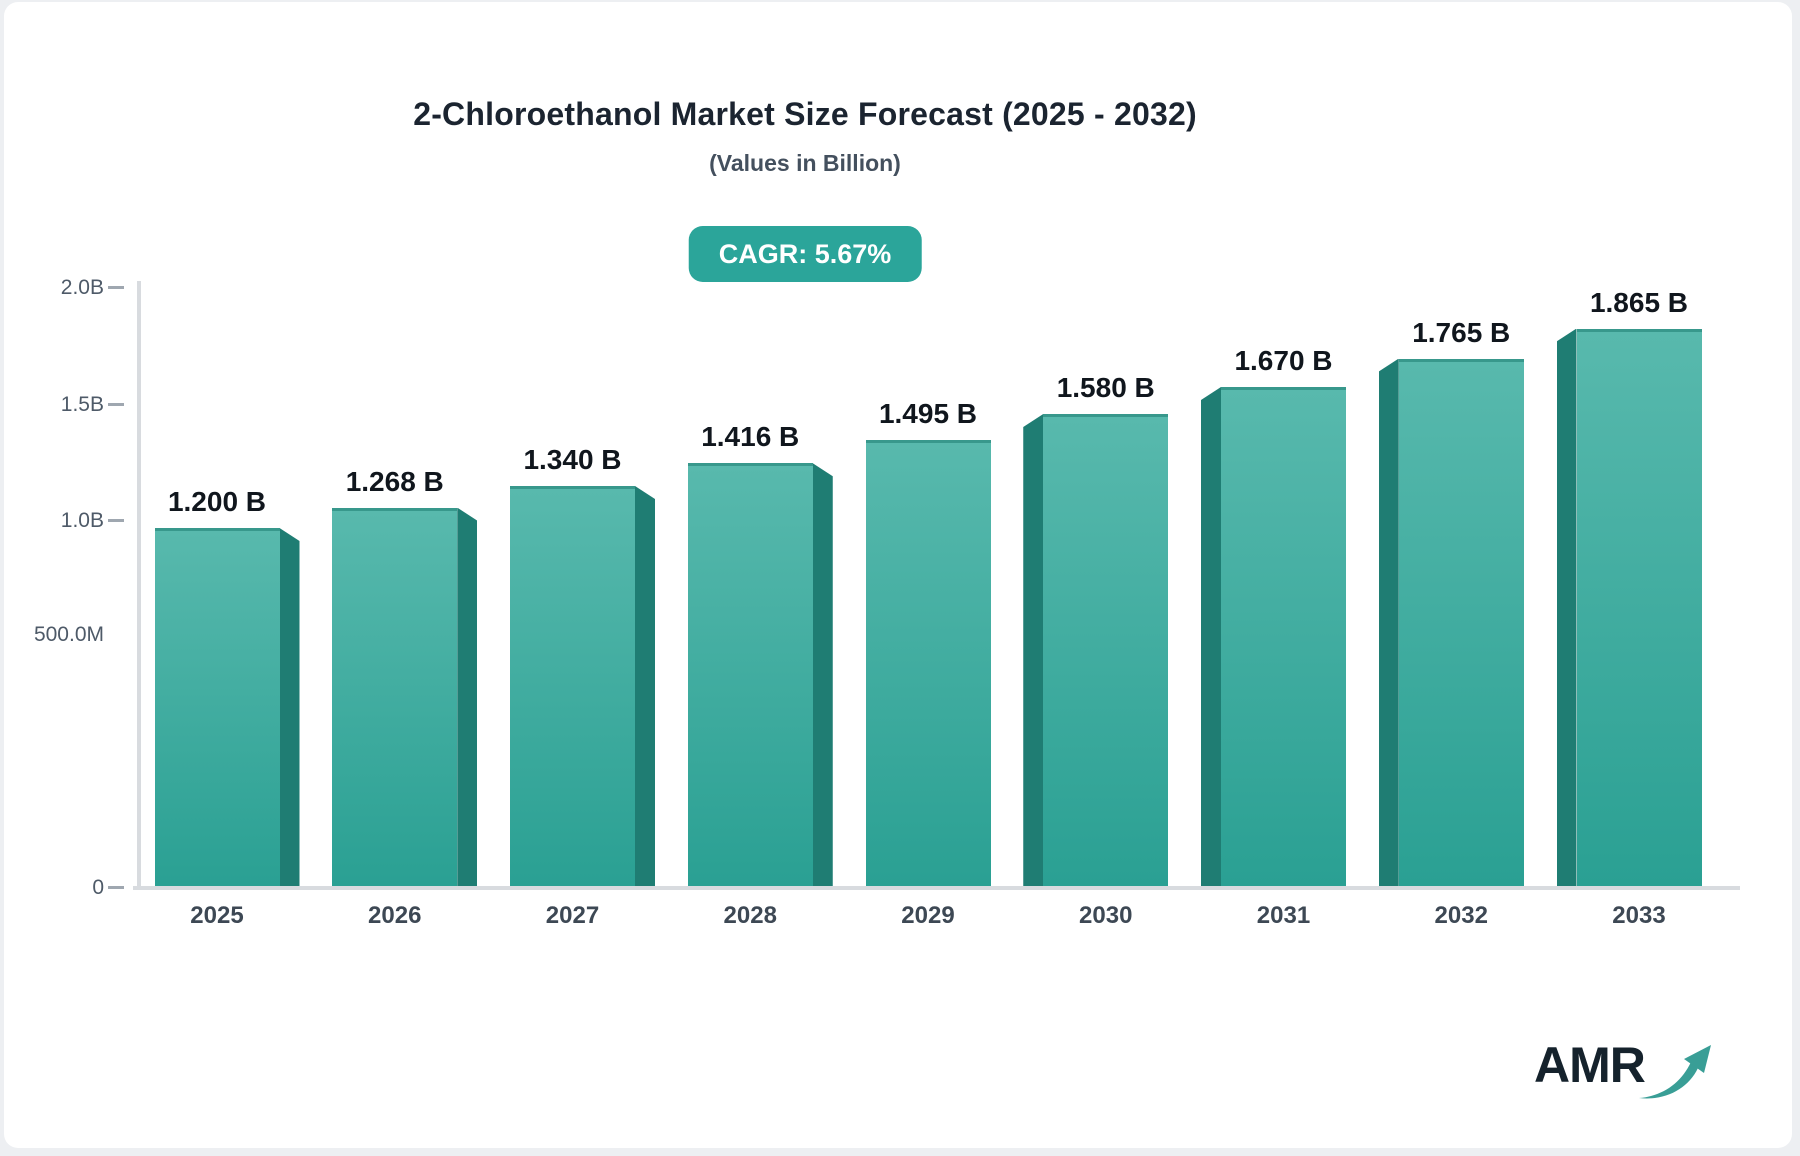 Image resolution: width=1800 pixels, height=1156 pixels. What do you see at coordinates (68, 634) in the screenshot?
I see `y-axis-tick-label: 500.0M` at bounding box center [68, 634].